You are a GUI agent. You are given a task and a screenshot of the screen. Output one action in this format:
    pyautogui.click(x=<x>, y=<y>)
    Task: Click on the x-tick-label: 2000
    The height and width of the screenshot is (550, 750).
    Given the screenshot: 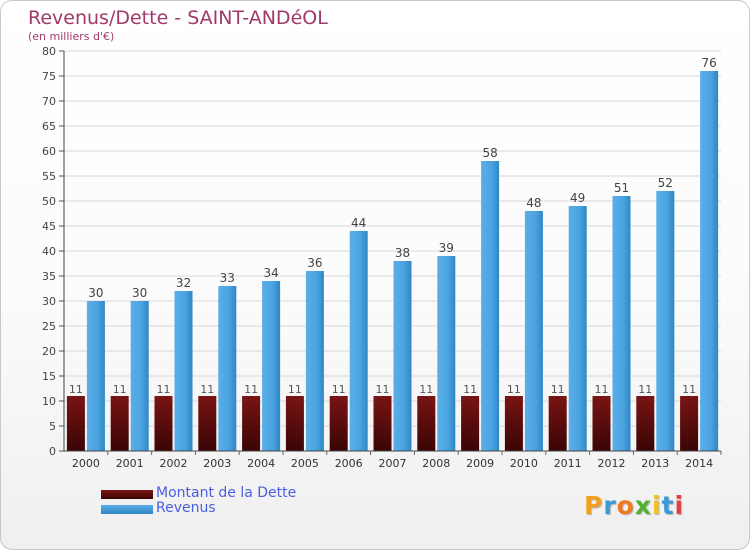 What is the action you would take?
    pyautogui.click(x=86, y=463)
    